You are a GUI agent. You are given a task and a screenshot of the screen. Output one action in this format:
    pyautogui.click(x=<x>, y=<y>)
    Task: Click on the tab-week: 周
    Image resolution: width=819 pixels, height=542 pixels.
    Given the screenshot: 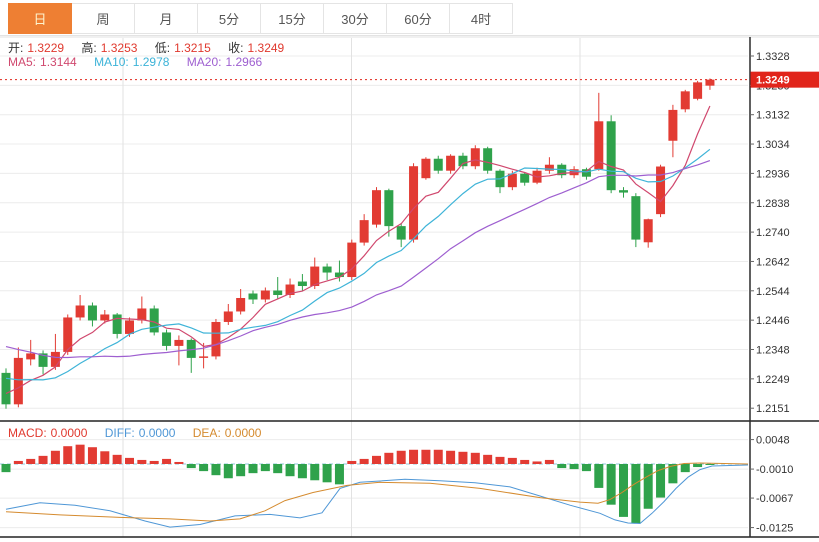 What is the action you would take?
    pyautogui.click(x=103, y=18)
    